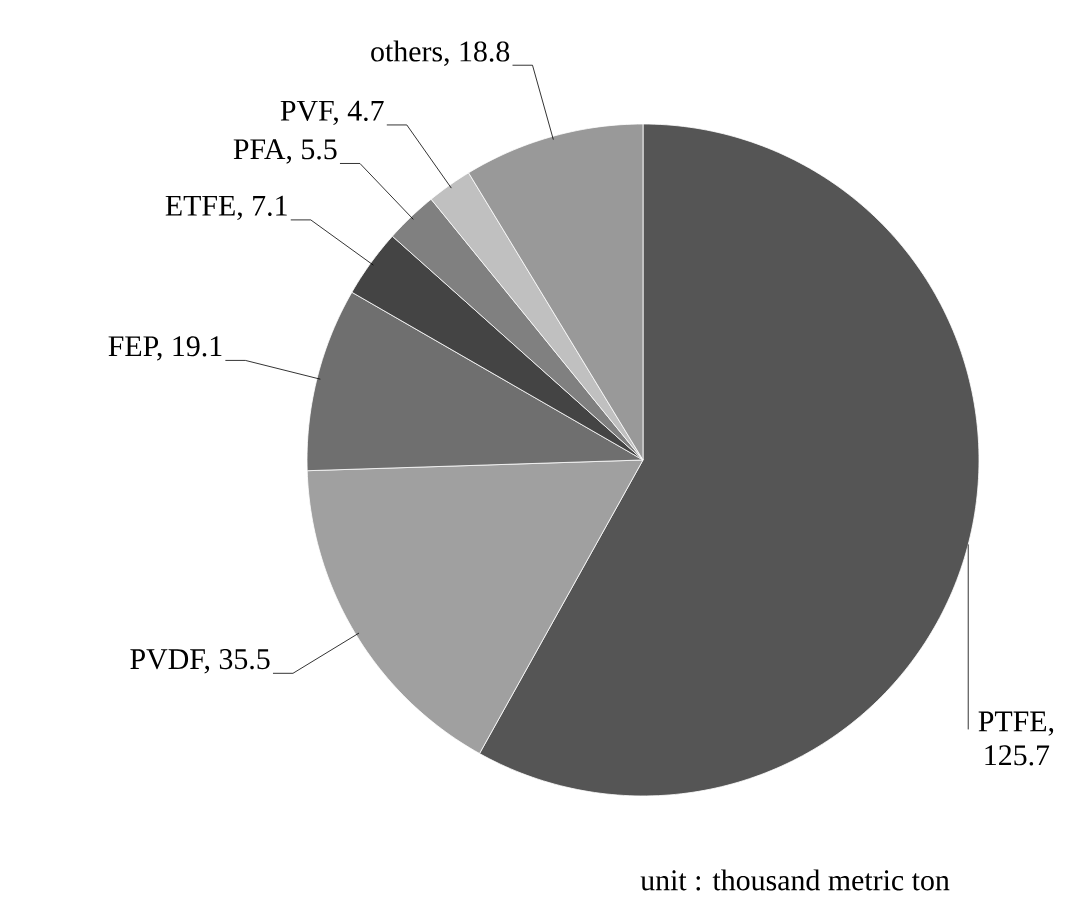 The width and height of the screenshot is (1073, 904). What do you see at coordinates (285, 151) in the screenshot?
I see `data-label: PFA, 5.5` at bounding box center [285, 151].